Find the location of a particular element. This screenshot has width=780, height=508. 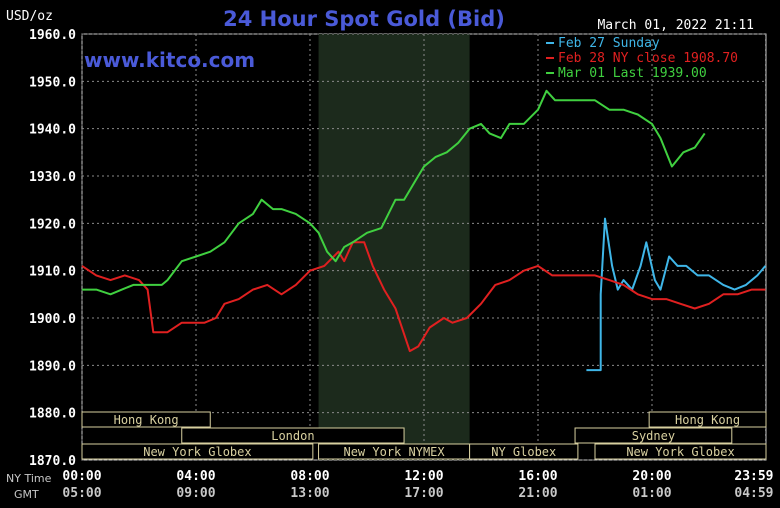

legend-item-feb28: Feb 28 NY close 1908.70 is located at coordinates (642, 58).